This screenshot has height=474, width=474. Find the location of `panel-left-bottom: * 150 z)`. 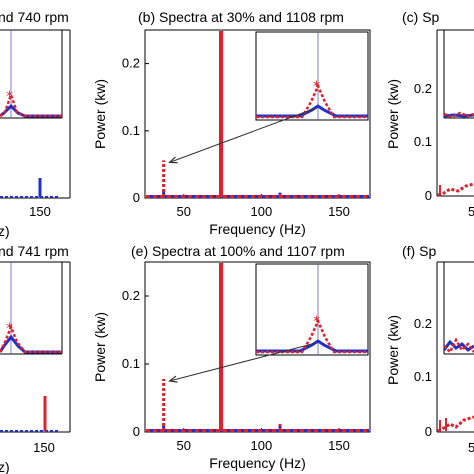

panel-left-bottom: * 150 z) is located at coordinates (35, 367).